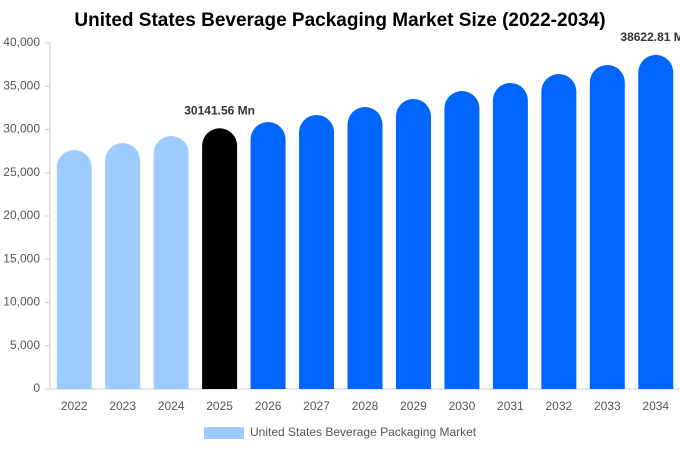 The image size is (680, 450). What do you see at coordinates (365, 406) in the screenshot?
I see `x-tick-label: 2028` at bounding box center [365, 406].